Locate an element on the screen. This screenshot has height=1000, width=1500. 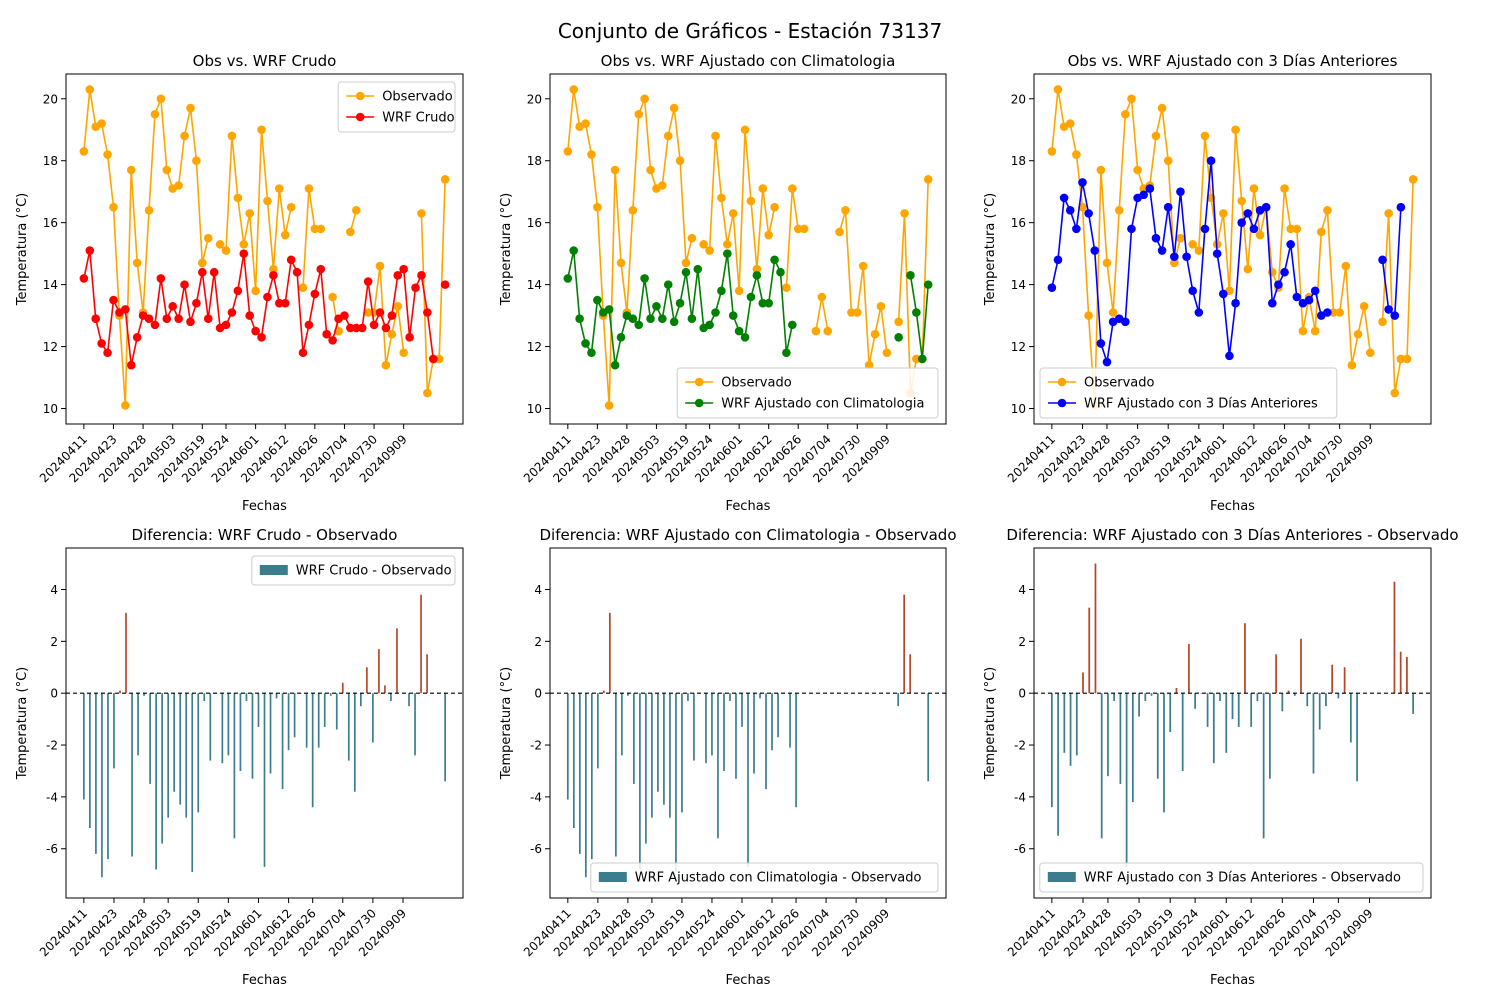
legend-swatch is located at coordinates (273, 570).